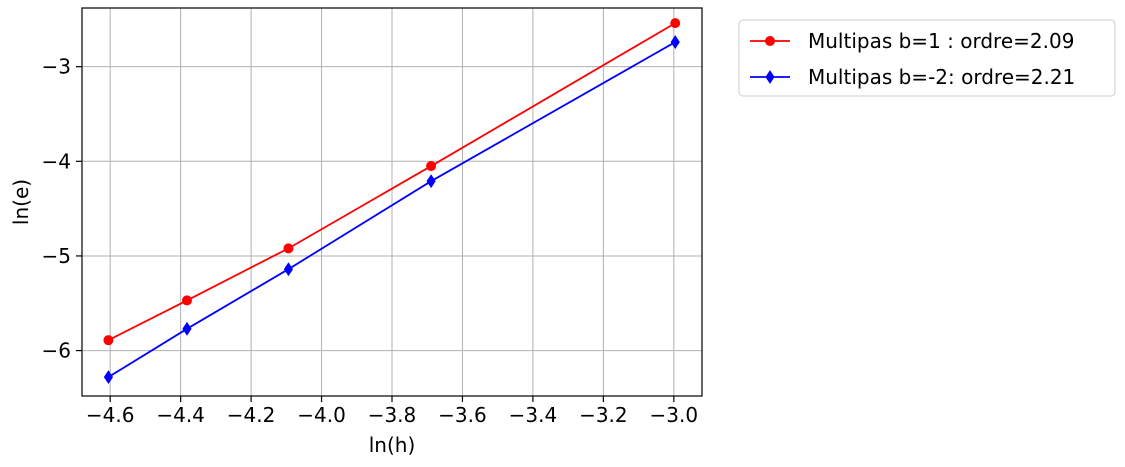  Describe the element at coordinates (603, 415) in the screenshot. I see `x-tick-label: −3.2` at that location.